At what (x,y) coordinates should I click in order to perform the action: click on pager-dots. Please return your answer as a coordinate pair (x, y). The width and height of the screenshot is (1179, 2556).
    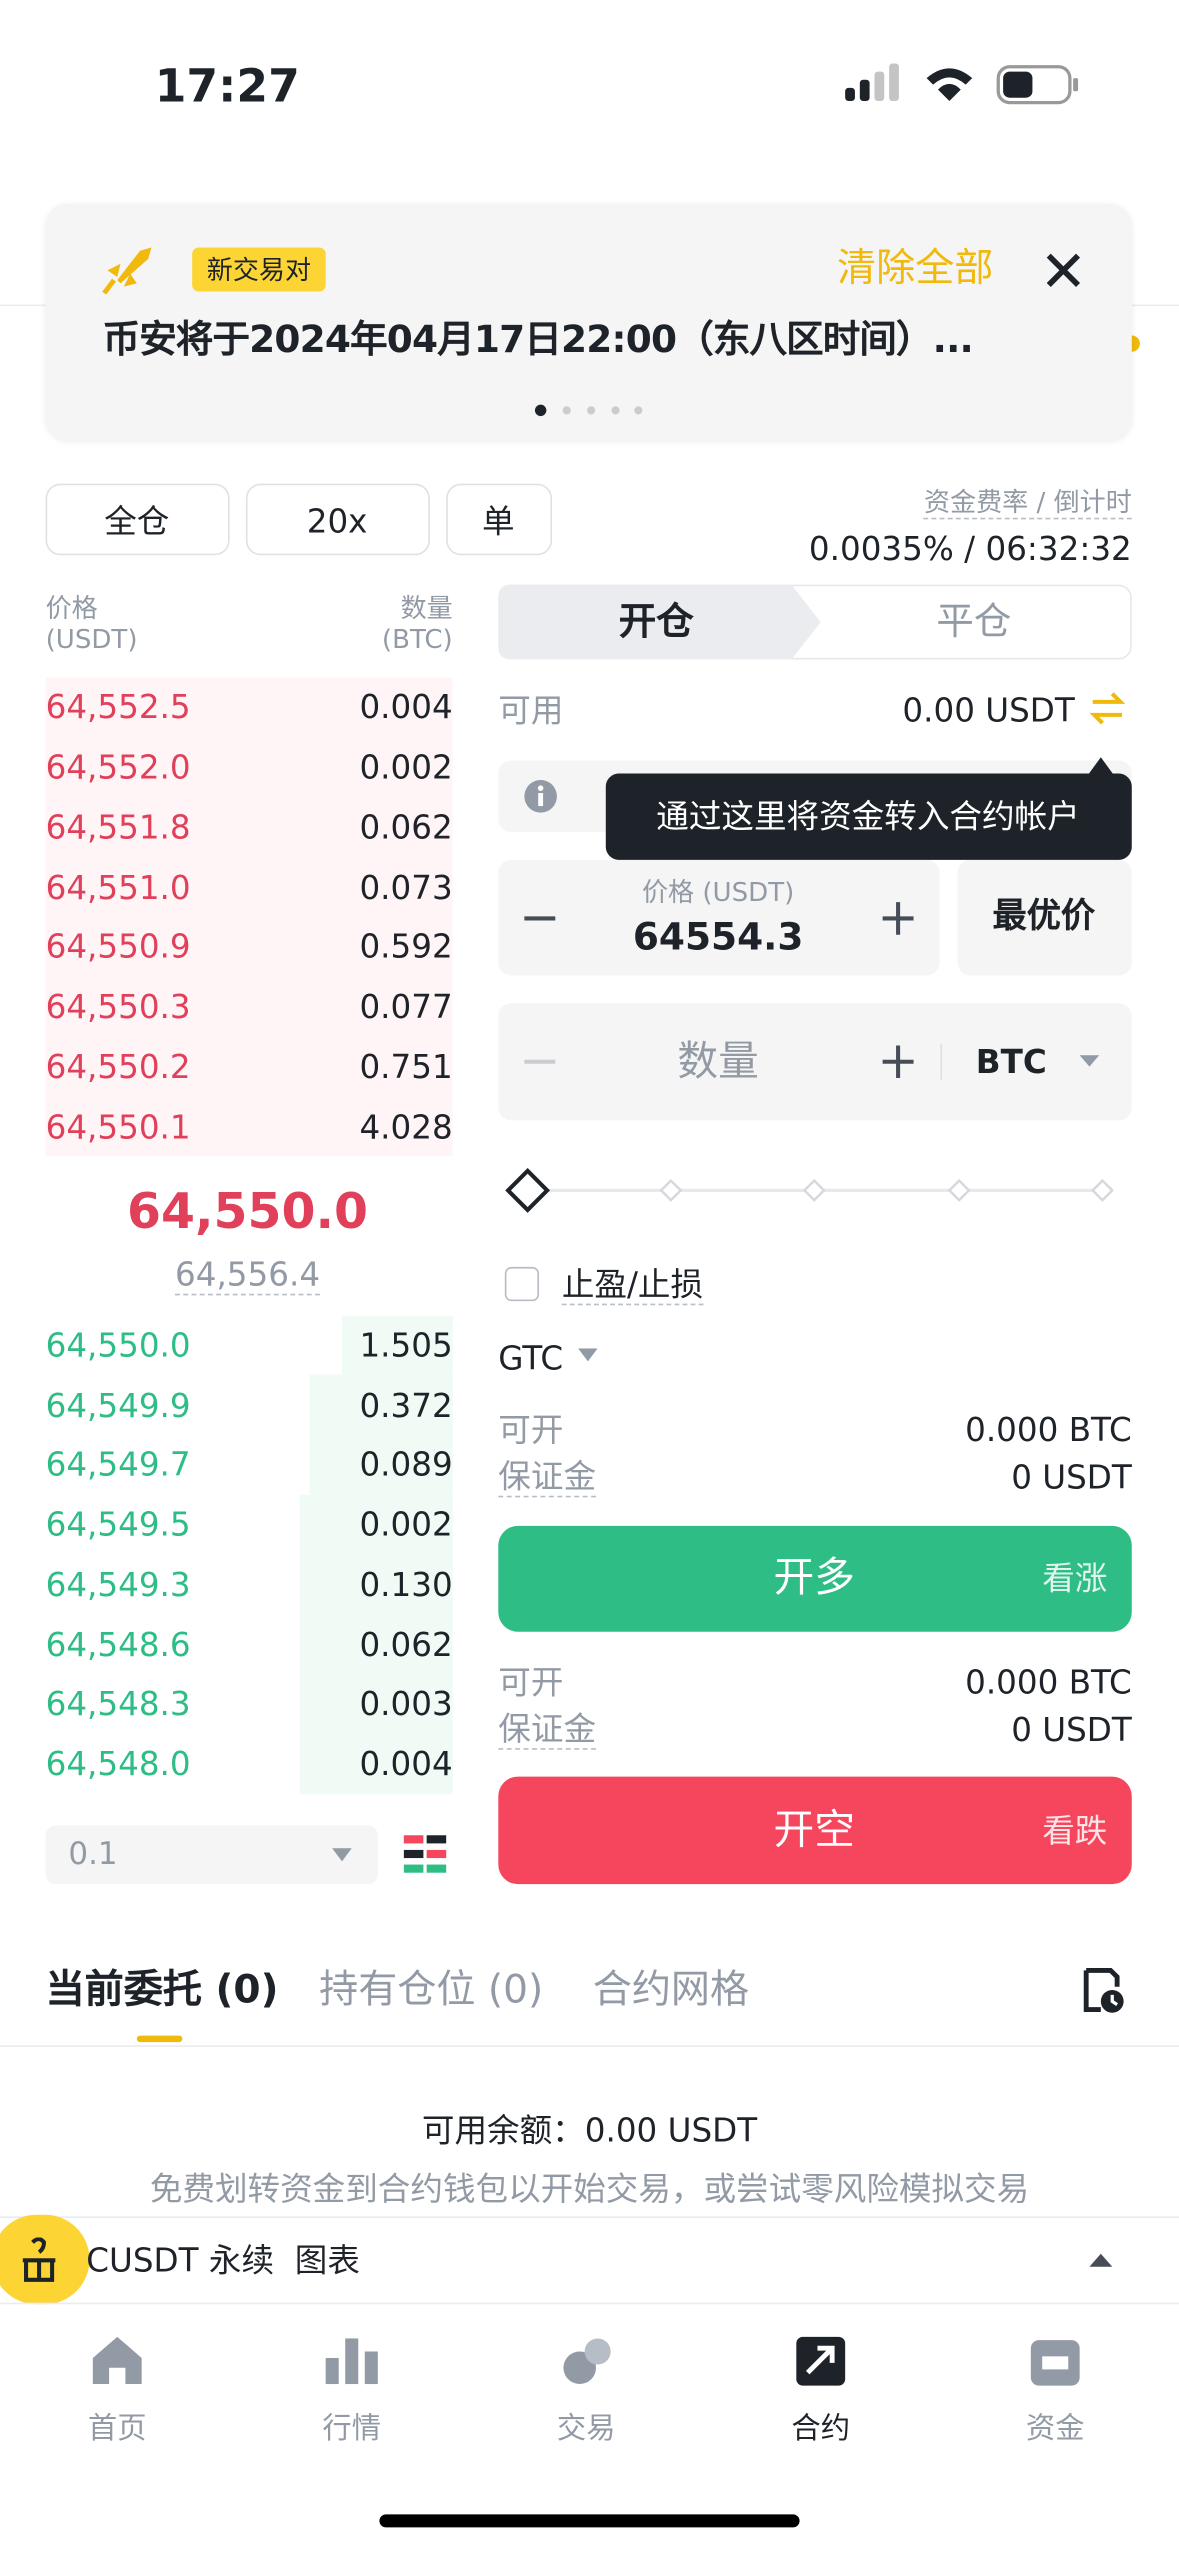
    Looking at the image, I should click on (588, 410).